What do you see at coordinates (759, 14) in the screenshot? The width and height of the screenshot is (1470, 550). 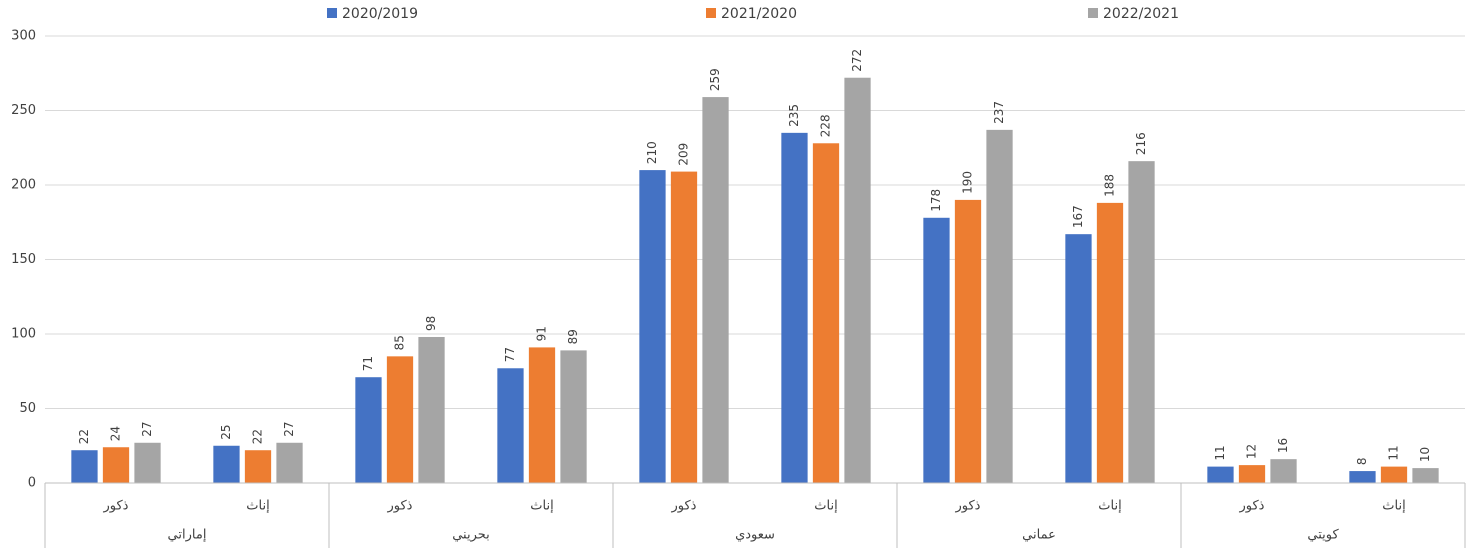 I see `legend-label: 2021/2020` at bounding box center [759, 14].